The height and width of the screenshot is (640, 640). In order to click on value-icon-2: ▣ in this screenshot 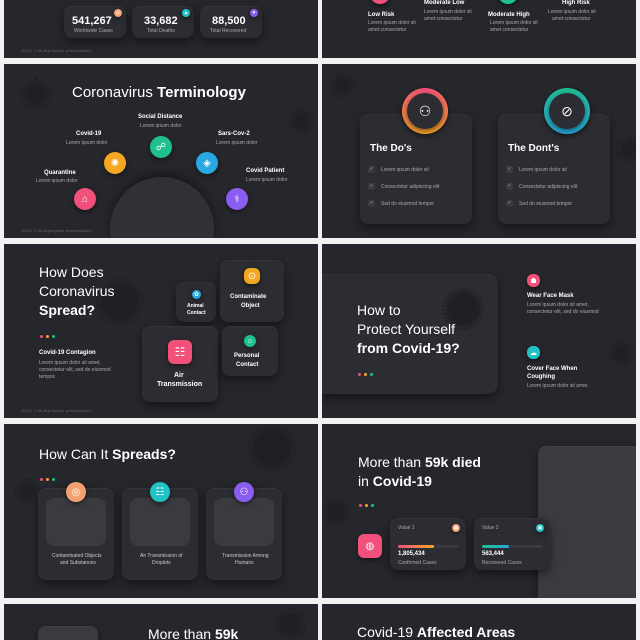, I will do `click(540, 528)`.